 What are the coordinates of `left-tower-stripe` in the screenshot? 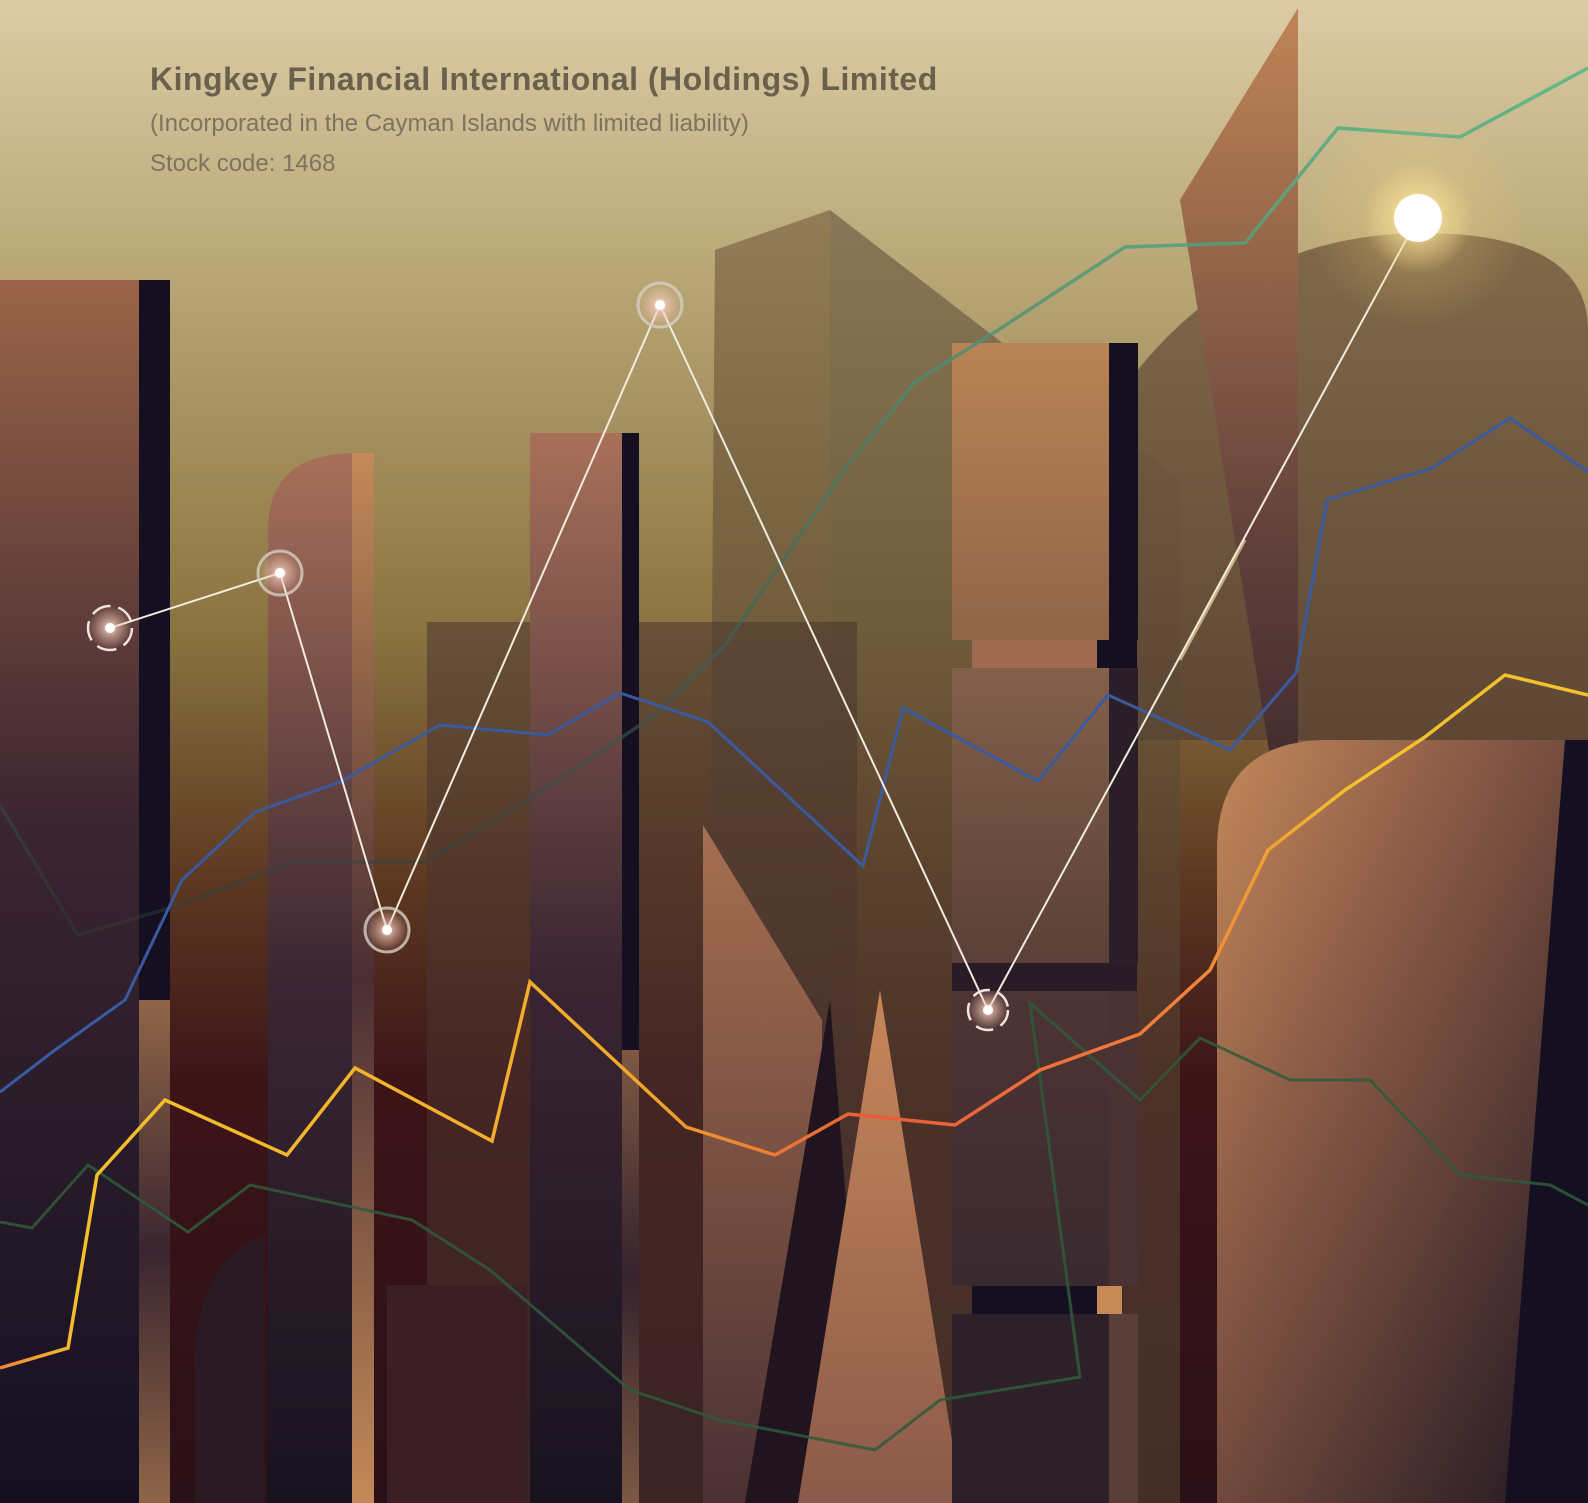 It's located at (154, 1251).